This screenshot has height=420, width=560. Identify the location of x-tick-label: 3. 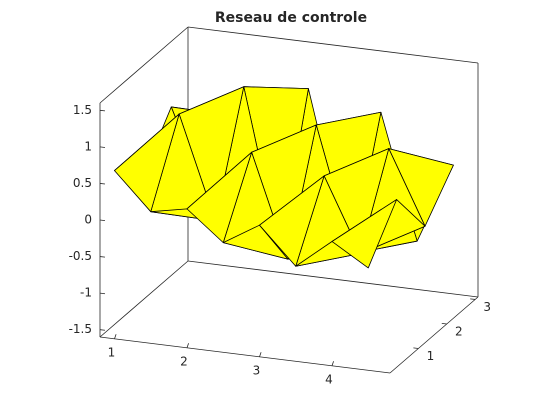
(257, 370).